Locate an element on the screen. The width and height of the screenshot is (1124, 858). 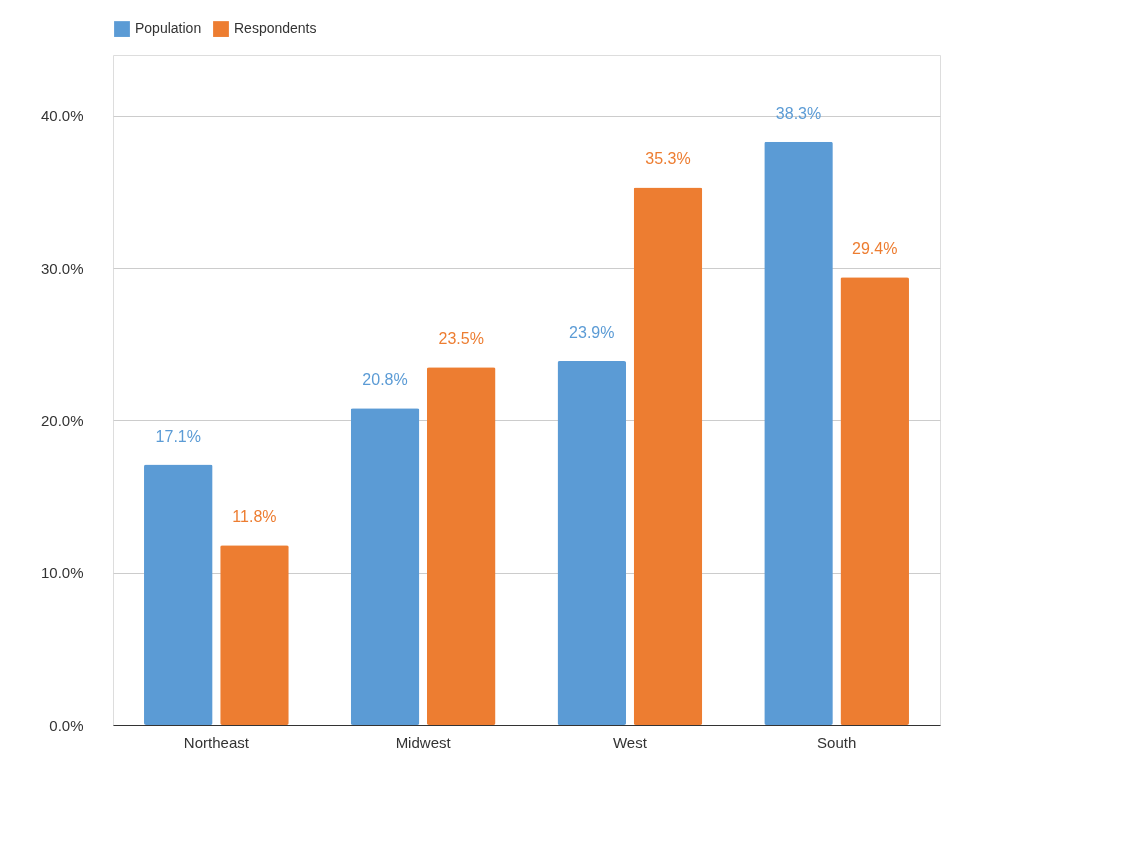
y-tick-label: 20.0% is located at coordinates (62, 420).